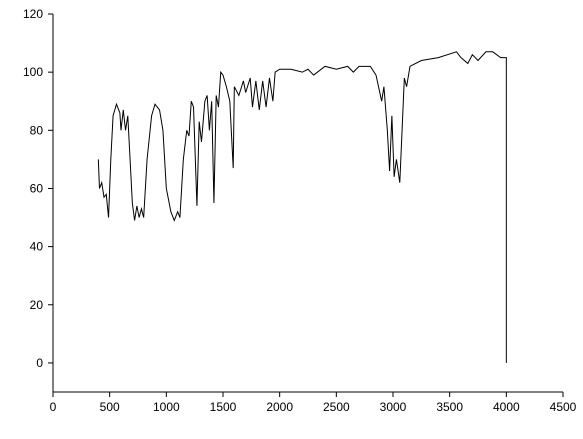  What do you see at coordinates (110, 407) in the screenshot?
I see `x-tick-label: 500` at bounding box center [110, 407].